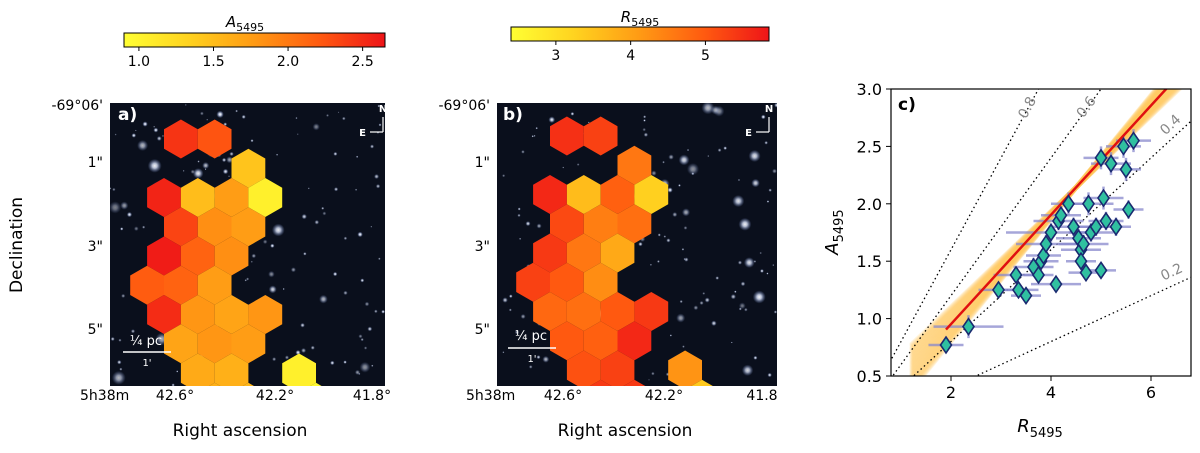  What do you see at coordinates (251, 58) in the screenshot?
I see `colorbar-a-ticks: 1.0 1.5 2.0 2.5` at bounding box center [251, 58].